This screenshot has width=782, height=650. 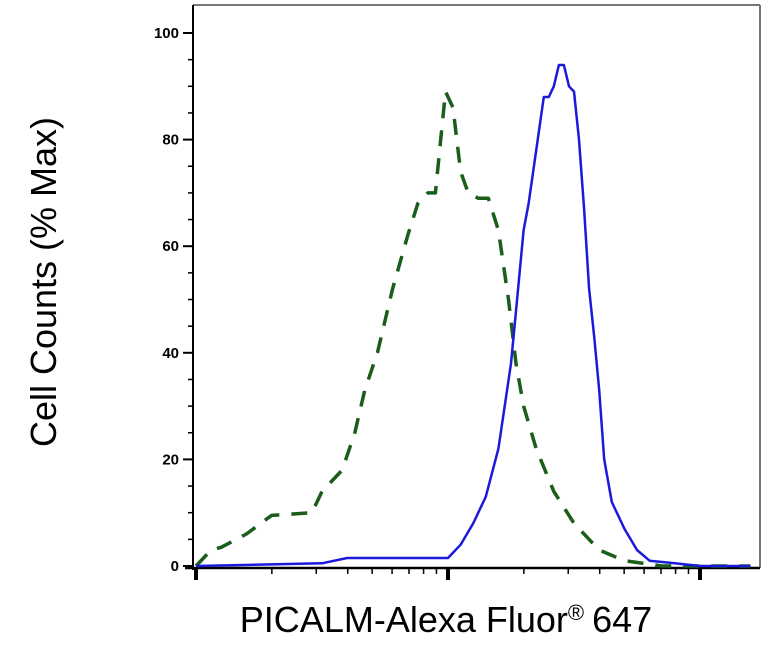 I want to click on y-axis: 0 20 40 60 80 100, so click(x=173, y=300).